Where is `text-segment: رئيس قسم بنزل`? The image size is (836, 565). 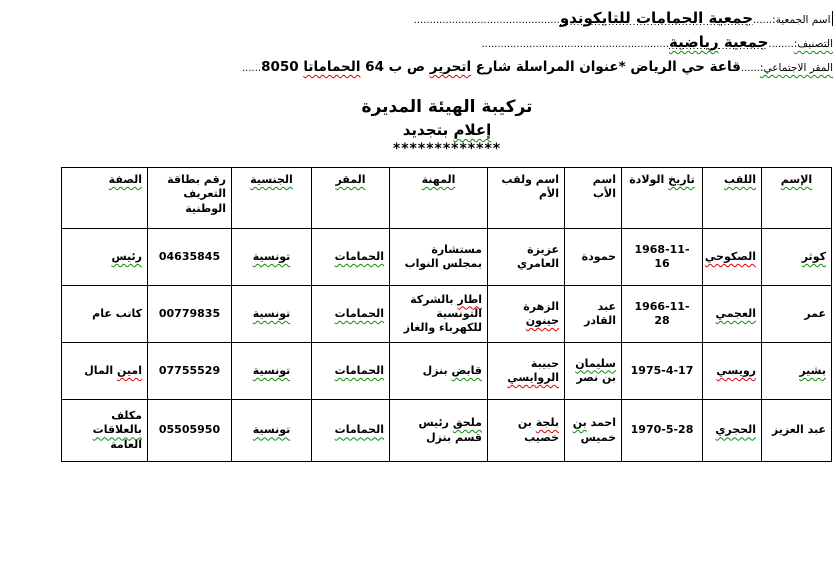 text-segment: رئيس قسم بنزل is located at coordinates (450, 430).